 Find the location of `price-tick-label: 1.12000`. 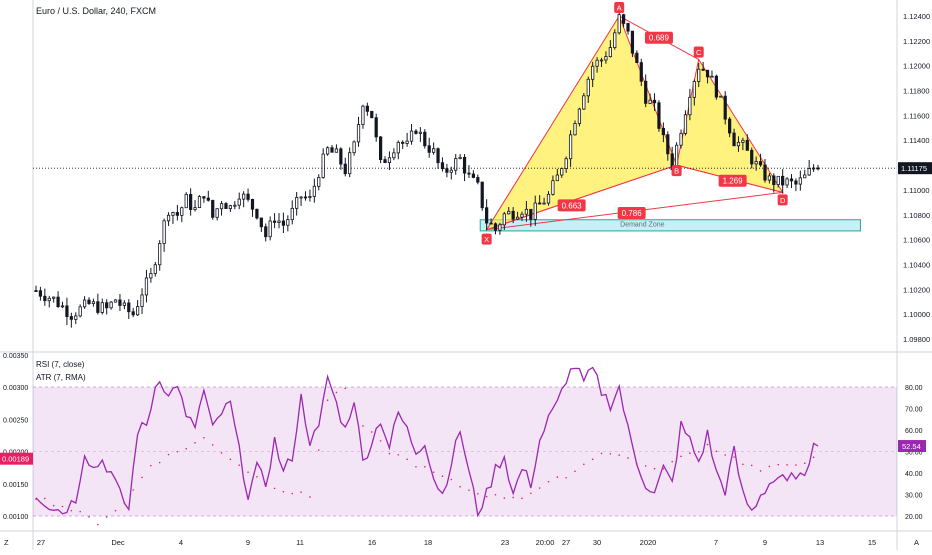

price-tick-label: 1.12000 is located at coordinates (916, 66).